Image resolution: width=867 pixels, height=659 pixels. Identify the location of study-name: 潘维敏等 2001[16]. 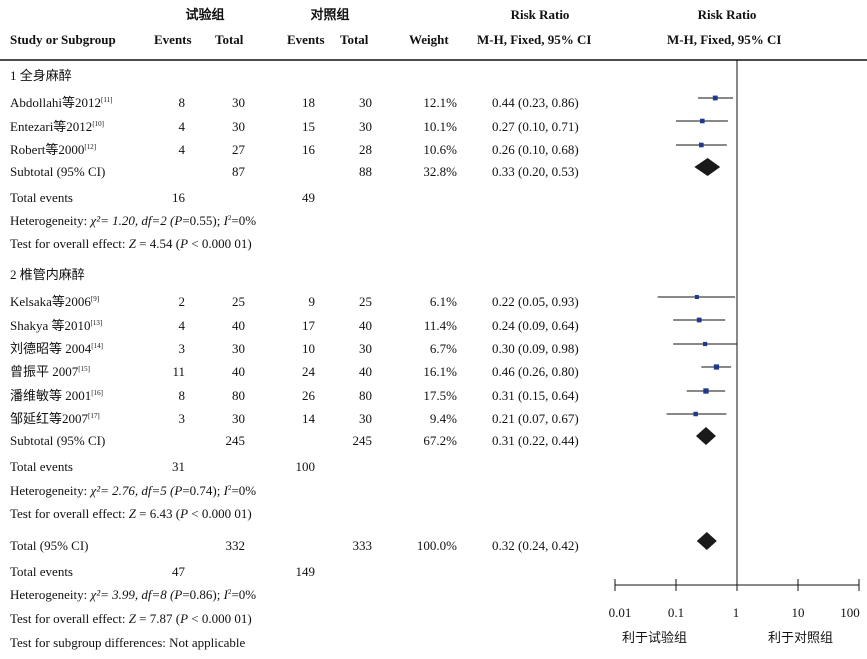
(56, 395).